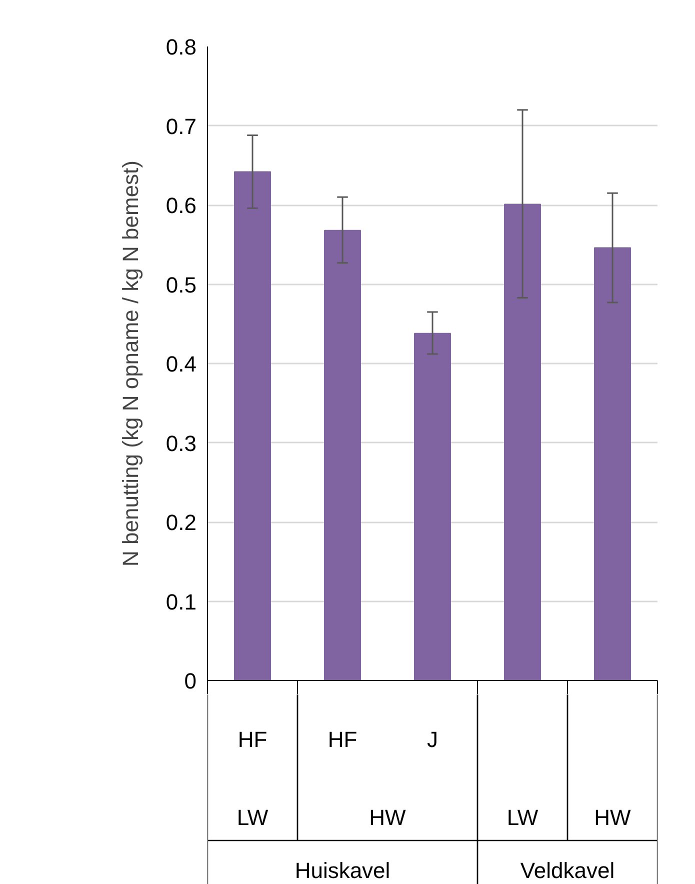 The height and width of the screenshot is (884, 695). What do you see at coordinates (130, 363) in the screenshot?
I see `y-axis-title: N benutting (kg N opname / kg N bemest)` at bounding box center [130, 363].